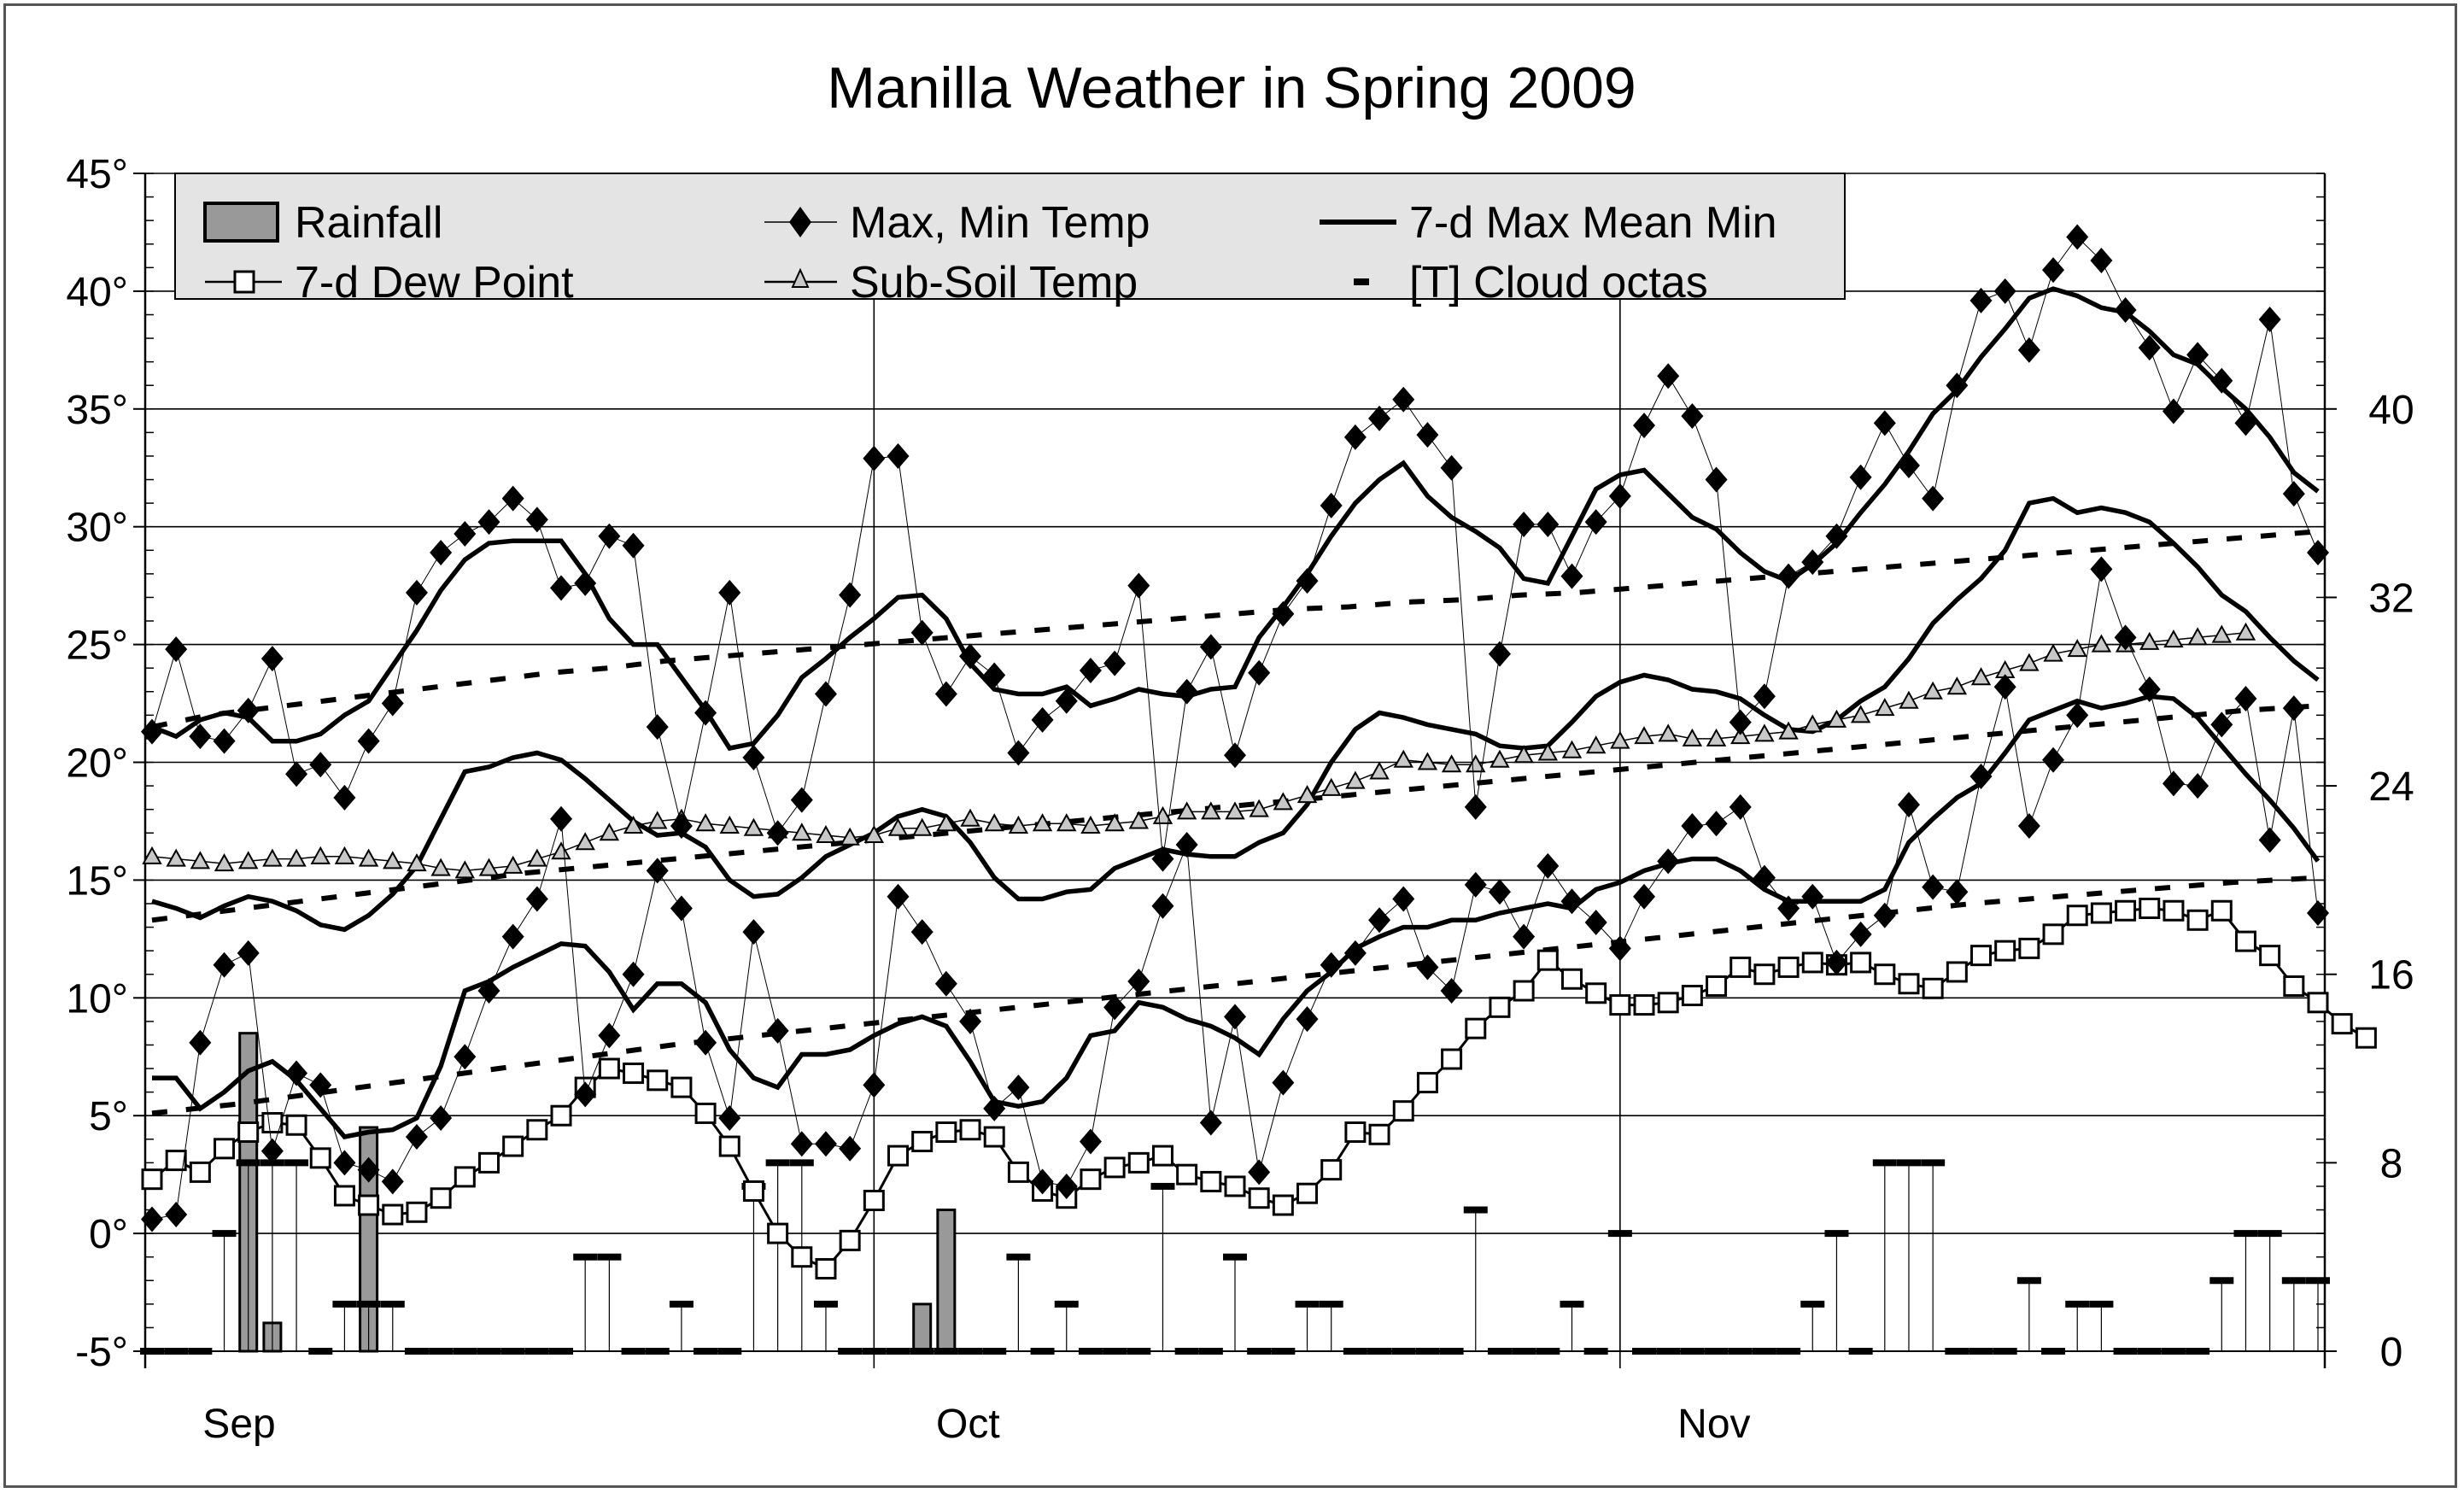 This screenshot has height=1493, width=2464. What do you see at coordinates (97, 410) in the screenshot?
I see `y-tick-label: 35°` at bounding box center [97, 410].